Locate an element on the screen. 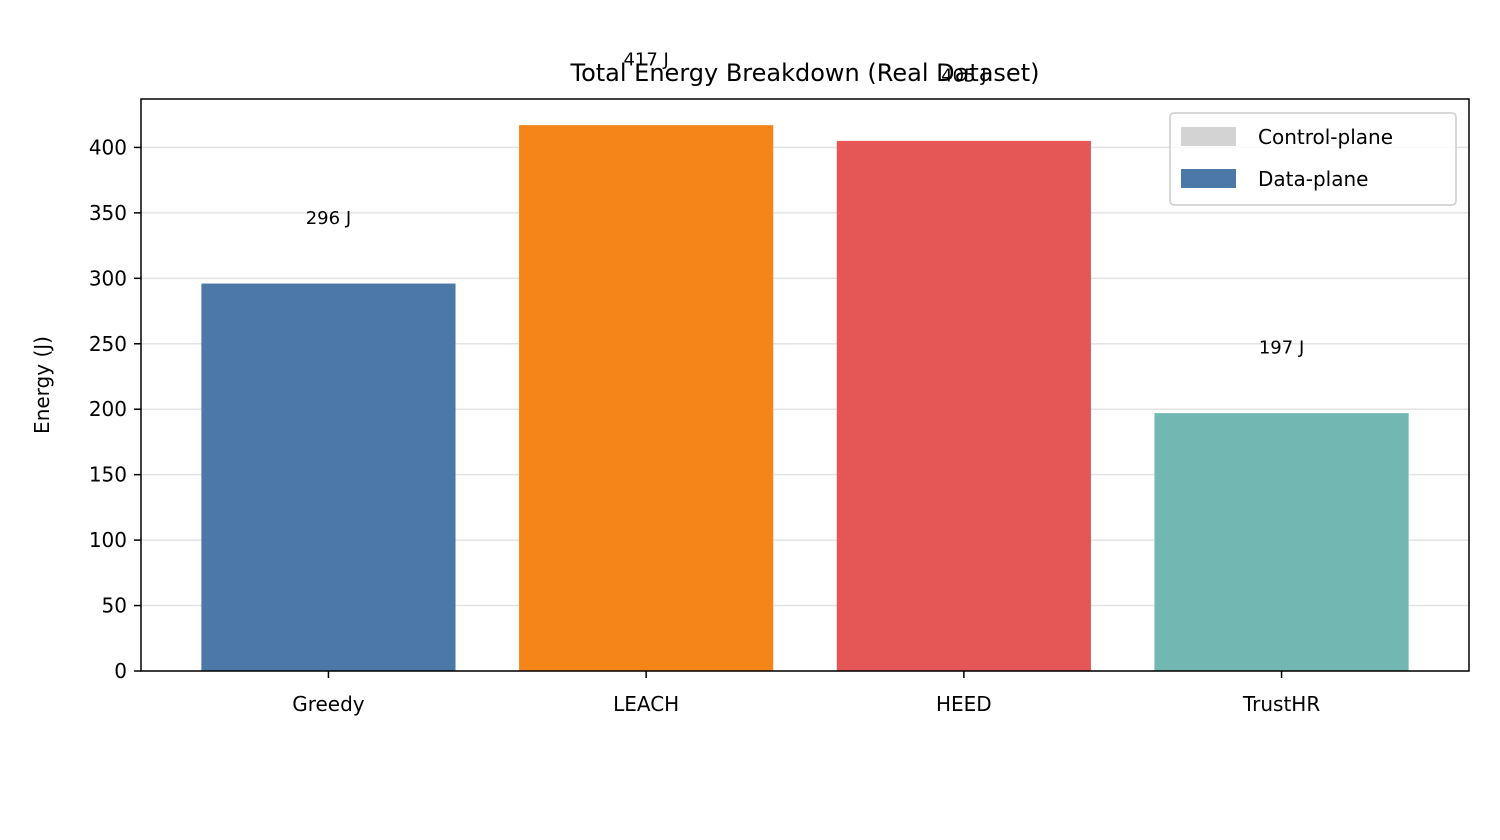  y-tick-label: 200 is located at coordinates (108, 409).